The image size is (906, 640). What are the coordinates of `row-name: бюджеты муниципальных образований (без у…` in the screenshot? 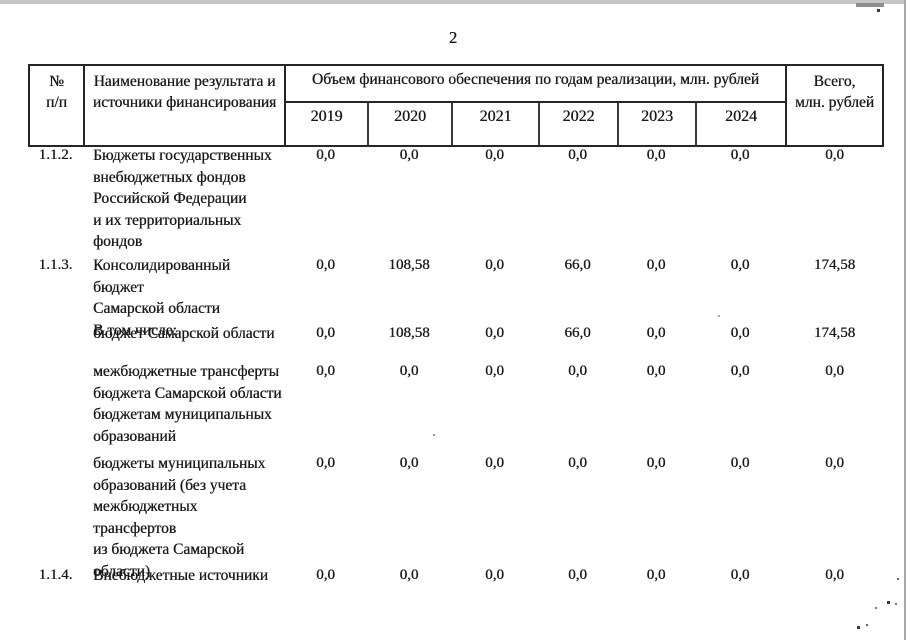 It's located at (179, 517).